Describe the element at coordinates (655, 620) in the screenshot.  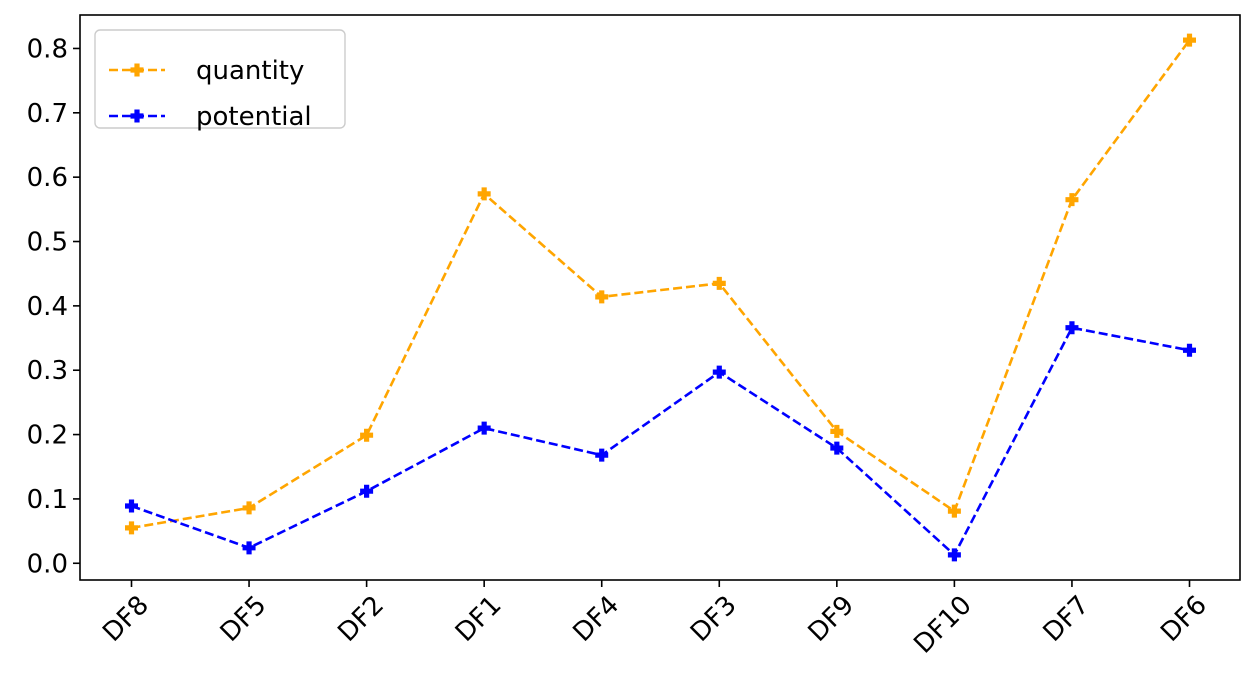
I see `x-axis: DF8 DF5 DF2 DF1 DF4 DF3 DF9 DF10 DF7 DF6` at that location.